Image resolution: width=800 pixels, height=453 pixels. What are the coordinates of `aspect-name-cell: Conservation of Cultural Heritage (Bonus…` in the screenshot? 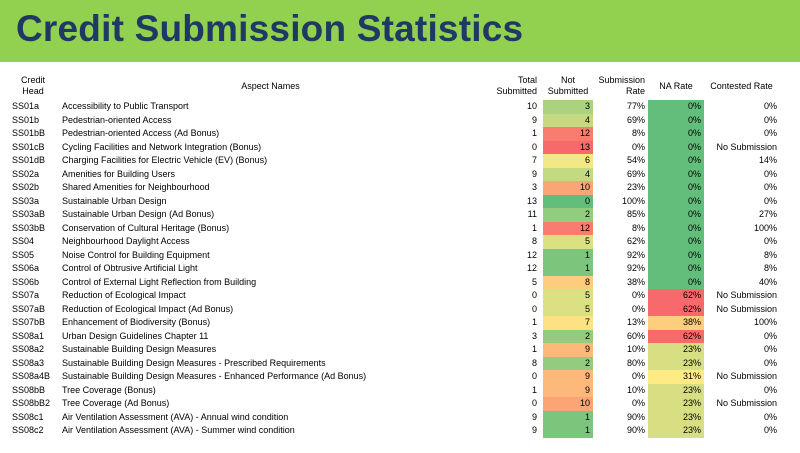 It's located at (146, 227).